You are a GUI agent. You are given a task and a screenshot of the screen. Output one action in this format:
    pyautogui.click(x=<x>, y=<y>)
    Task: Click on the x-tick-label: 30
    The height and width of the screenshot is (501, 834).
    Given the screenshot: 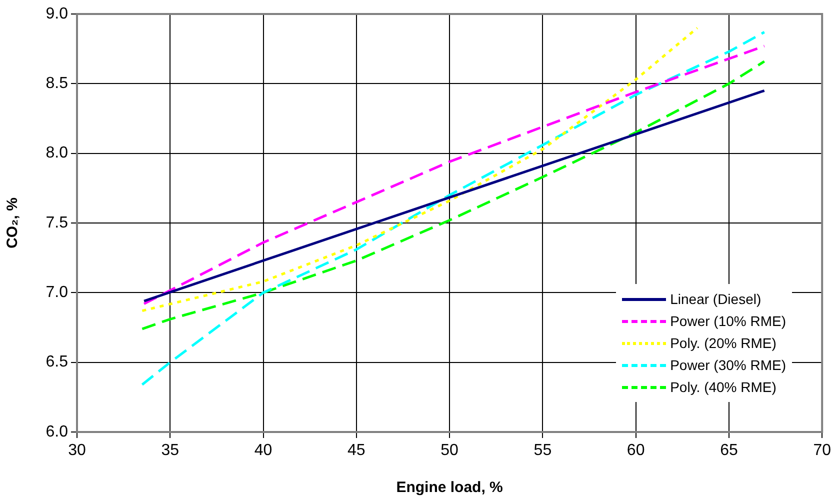 What is the action you would take?
    pyautogui.click(x=77, y=451)
    